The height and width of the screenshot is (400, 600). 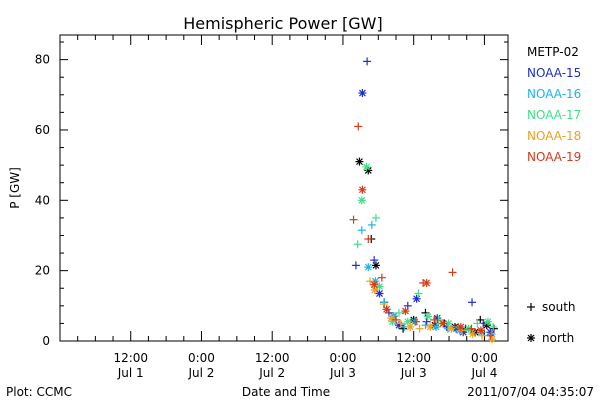 What do you see at coordinates (559, 307) in the screenshot?
I see `marker-legend-label: south` at bounding box center [559, 307].